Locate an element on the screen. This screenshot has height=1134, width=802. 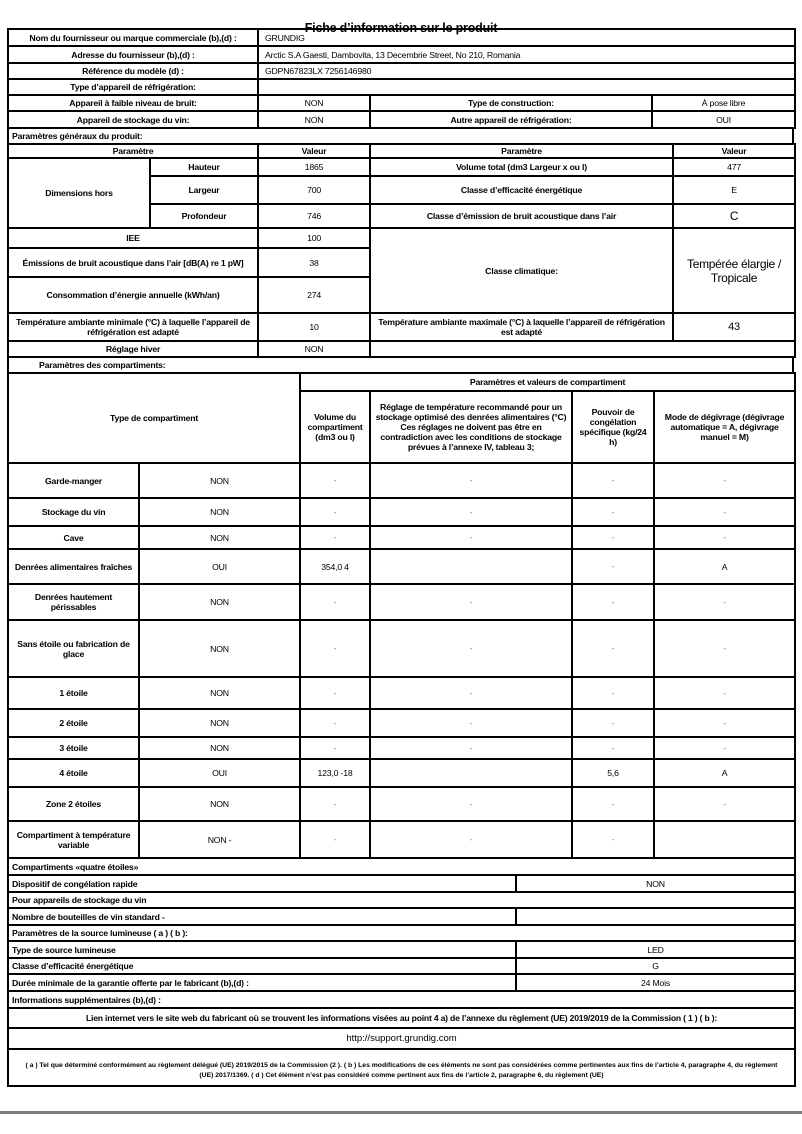
row-label: Volume total (dm3 Largeur x ou l) is located at coordinates (522, 167).